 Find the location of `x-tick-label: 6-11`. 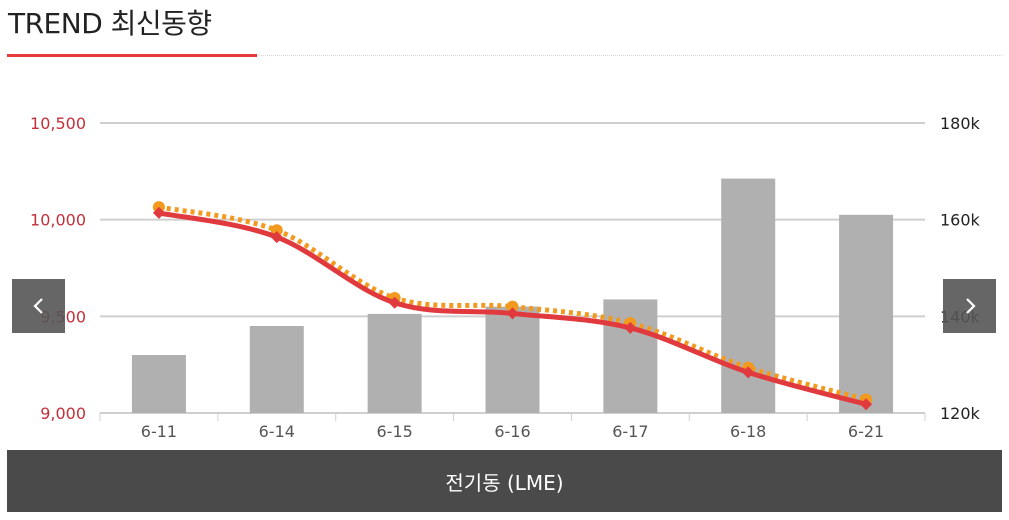

x-tick-label: 6-11 is located at coordinates (159, 431).